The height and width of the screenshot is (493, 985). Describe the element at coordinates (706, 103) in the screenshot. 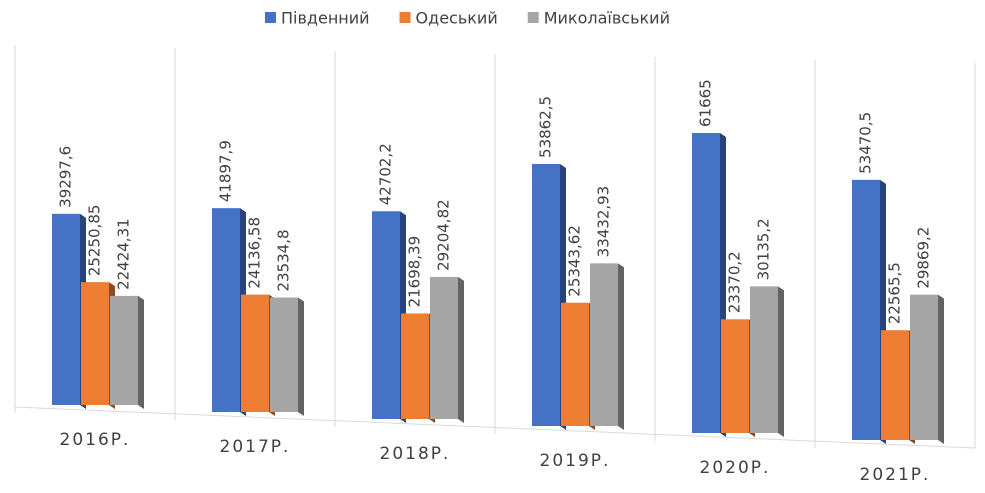

I see `data-label: 61665` at that location.